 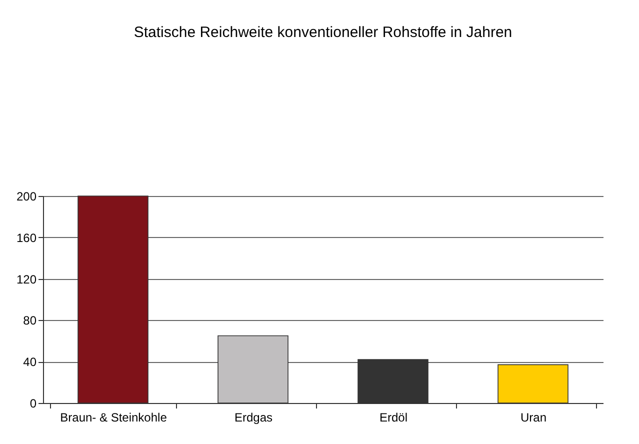 What do you see at coordinates (30, 321) in the screenshot?
I see `y-tick-label: 80` at bounding box center [30, 321].